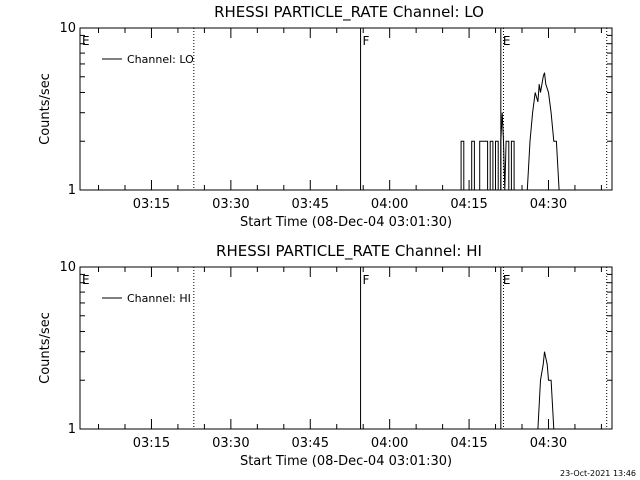  Describe the element at coordinates (349, 12) in the screenshot. I see `chart-title: RHESSI PARTICLE_RATE Channel: LO` at that location.